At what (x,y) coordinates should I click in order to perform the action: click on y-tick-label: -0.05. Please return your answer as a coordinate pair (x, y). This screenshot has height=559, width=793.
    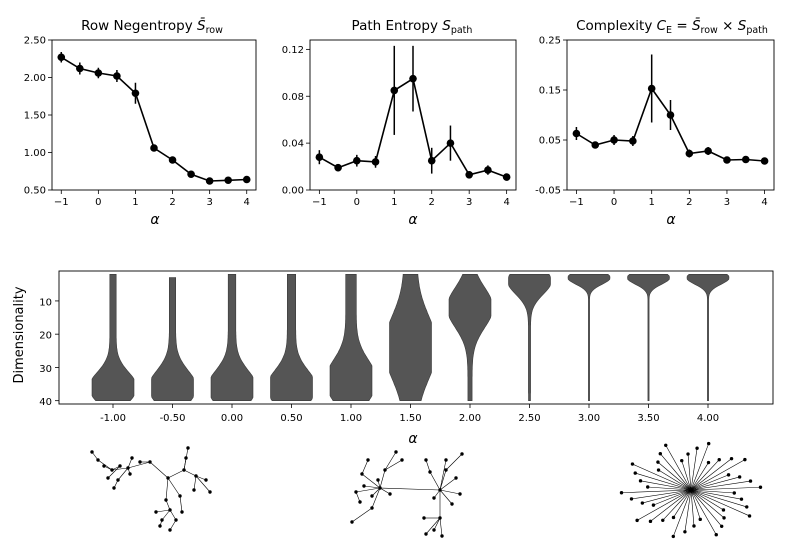
    Looking at the image, I should click on (548, 191).